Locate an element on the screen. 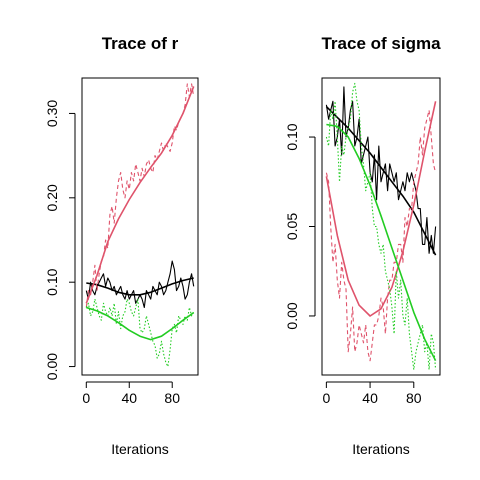 The image size is (480, 480). chart-title: Trace of r is located at coordinates (140, 43).